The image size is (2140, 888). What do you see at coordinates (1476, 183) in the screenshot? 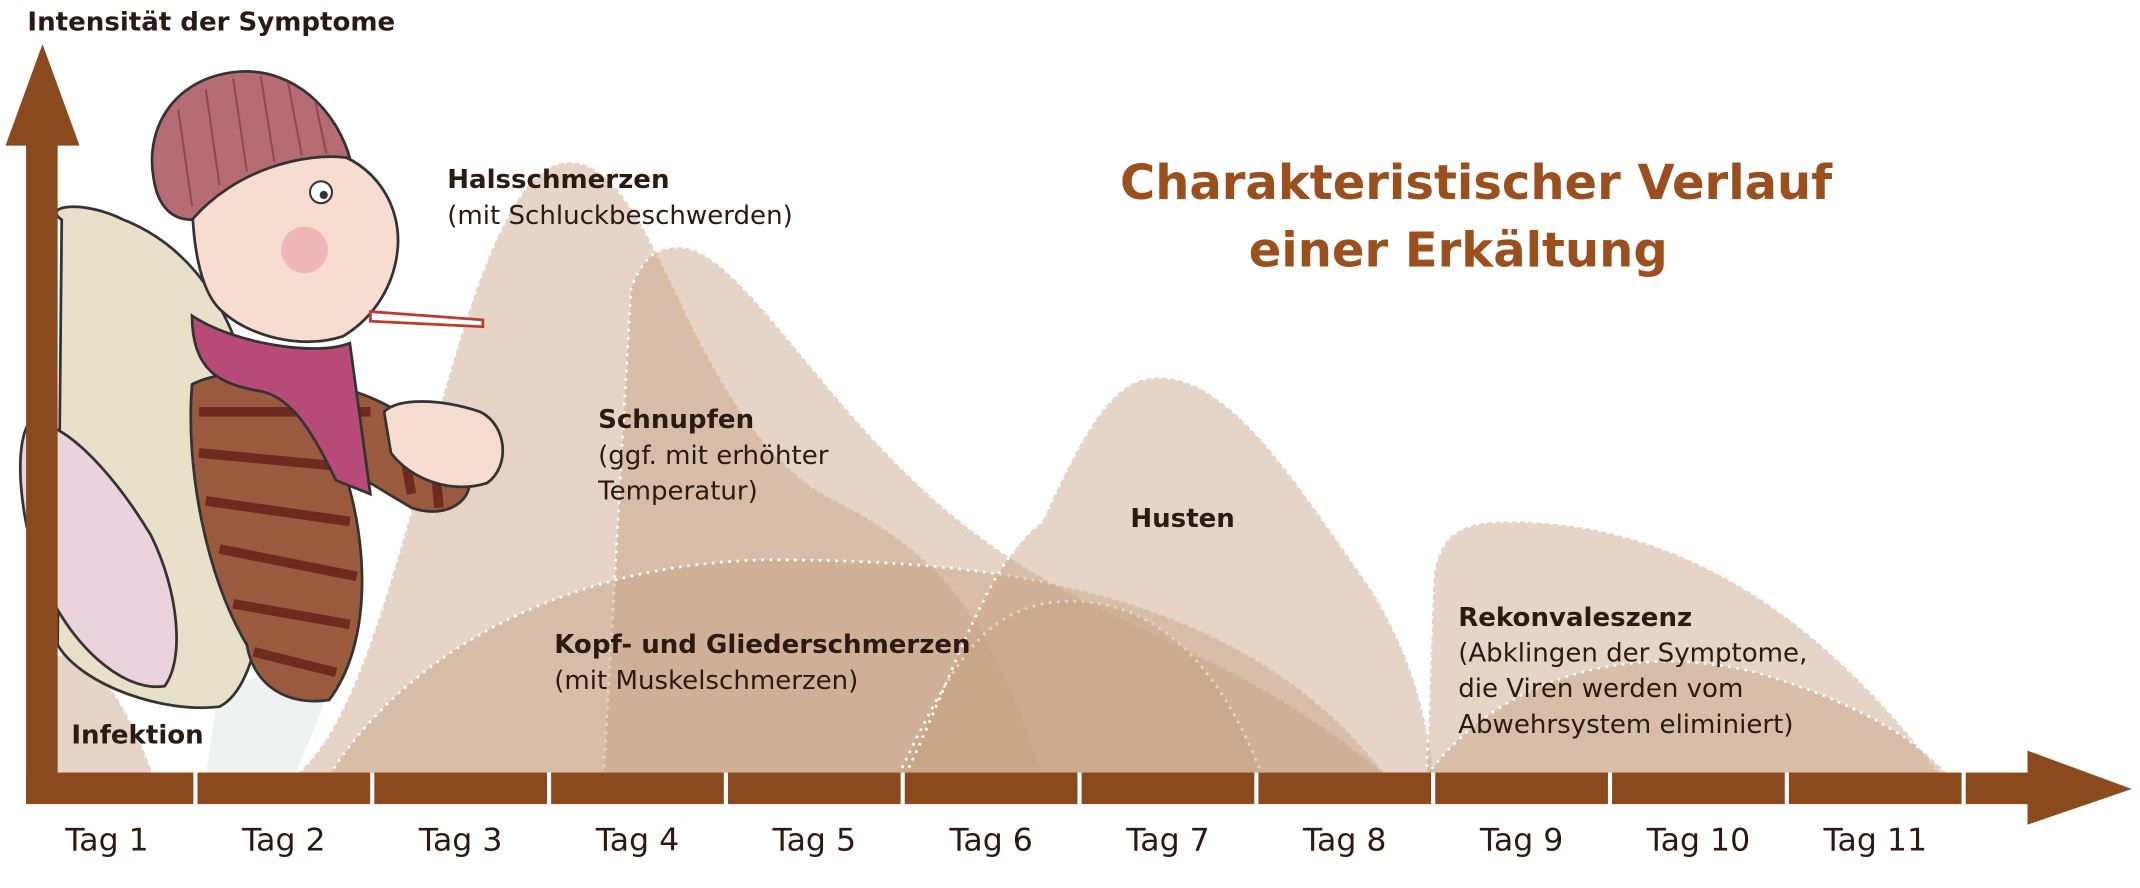
I see `title-line: Charakteristischer Verlauf` at bounding box center [1476, 183].